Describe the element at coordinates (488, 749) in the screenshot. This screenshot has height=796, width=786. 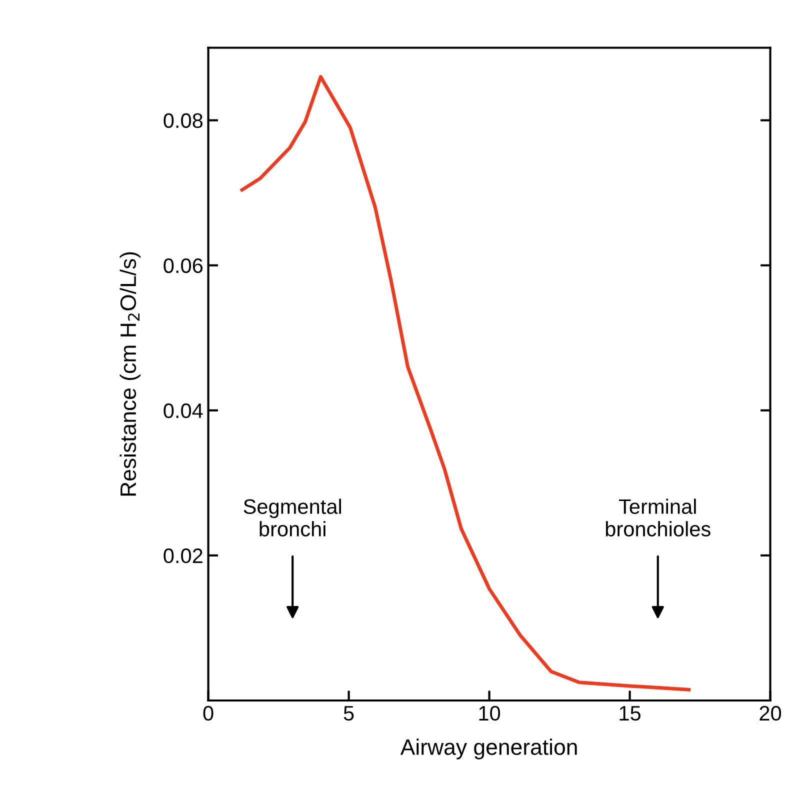
I see `x-axis-title: Airway generation` at that location.